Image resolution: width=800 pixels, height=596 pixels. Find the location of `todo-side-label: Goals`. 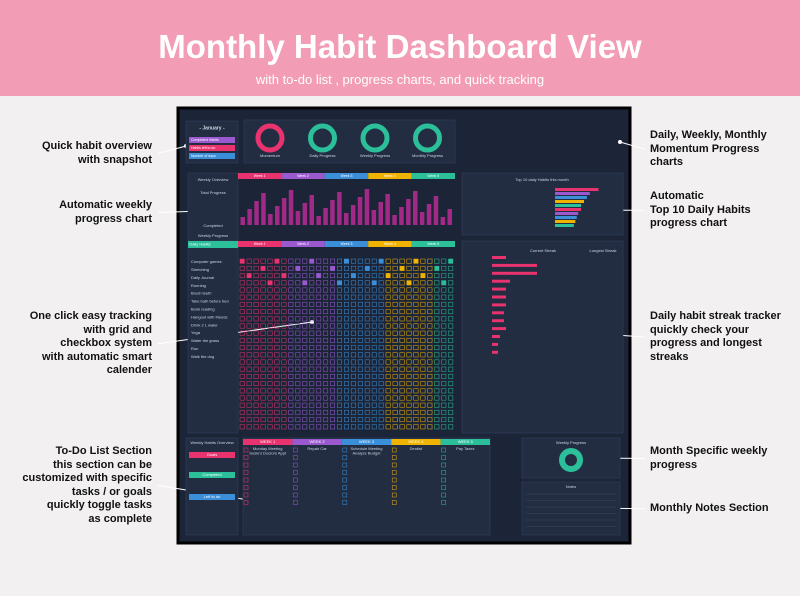

todo-side-label: Goals is located at coordinates (212, 454).